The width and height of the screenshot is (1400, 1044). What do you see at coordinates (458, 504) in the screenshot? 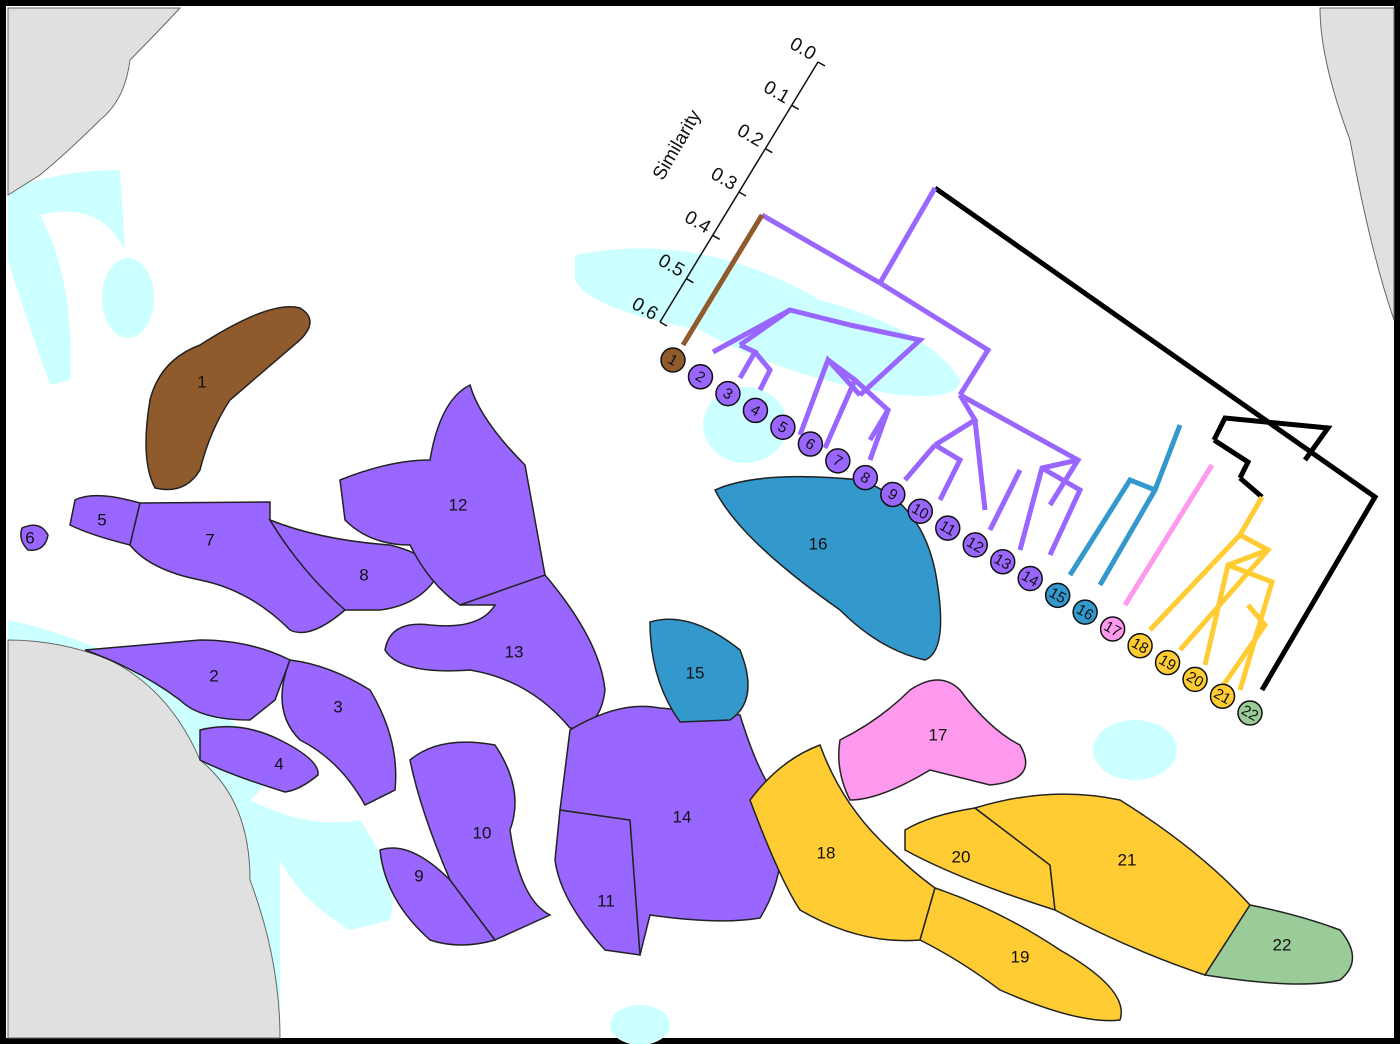
I see `region-label: 12` at bounding box center [458, 504].